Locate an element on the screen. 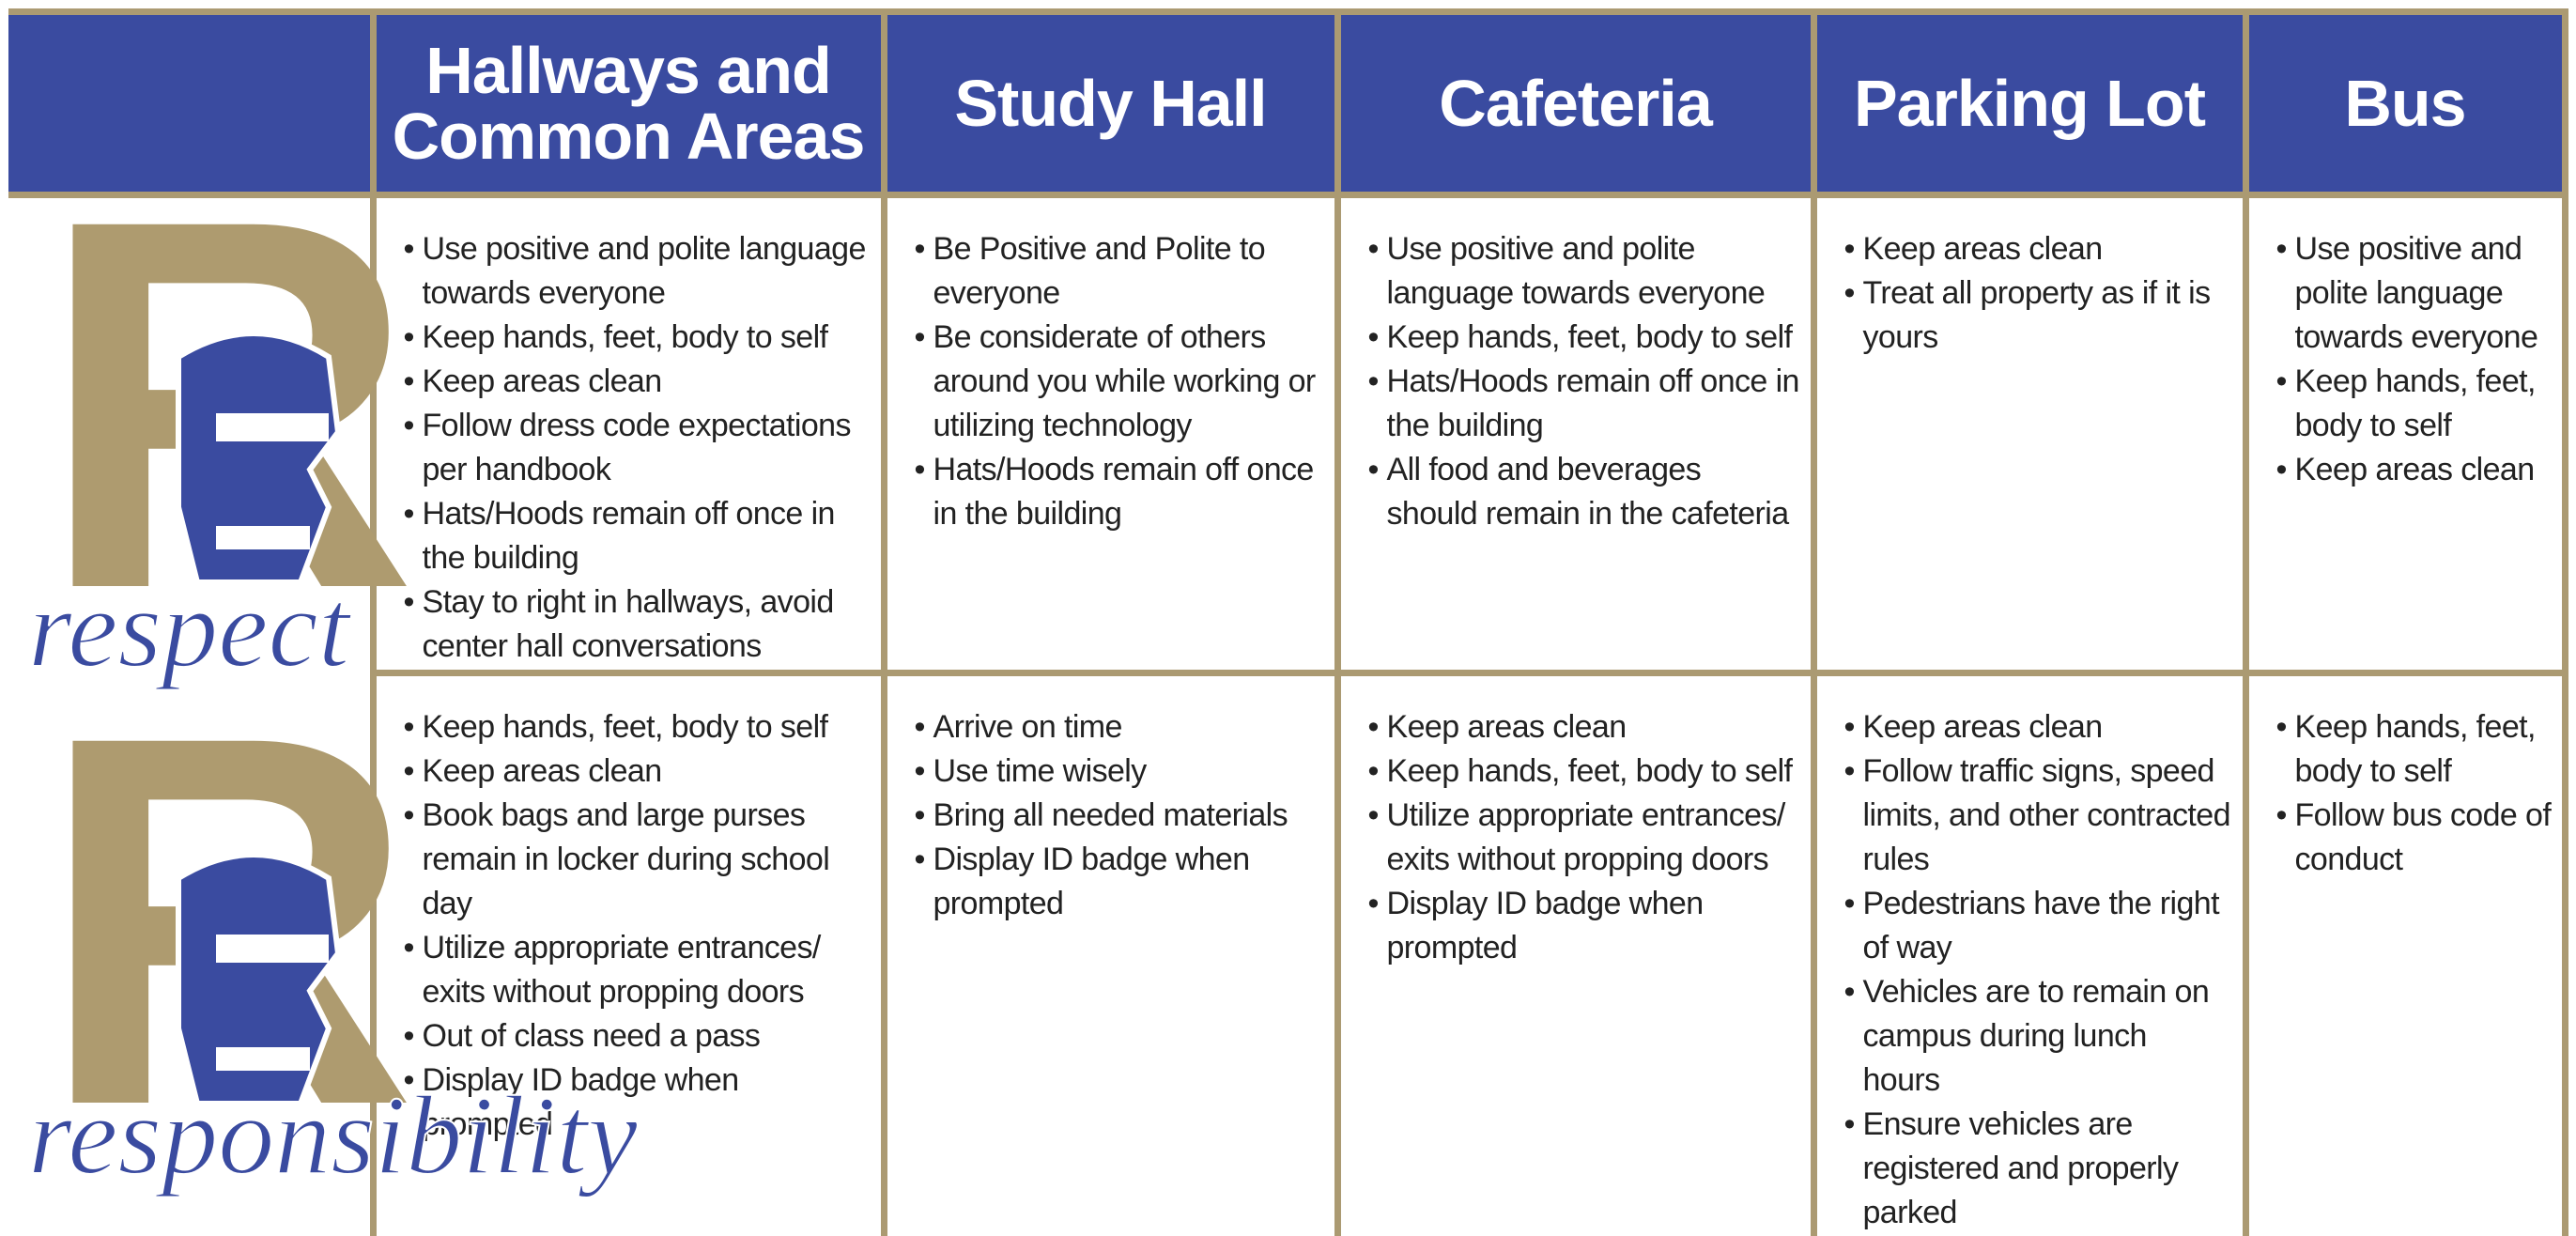 The image size is (2576, 1236). column-header: Study Hall is located at coordinates (1110, 103).